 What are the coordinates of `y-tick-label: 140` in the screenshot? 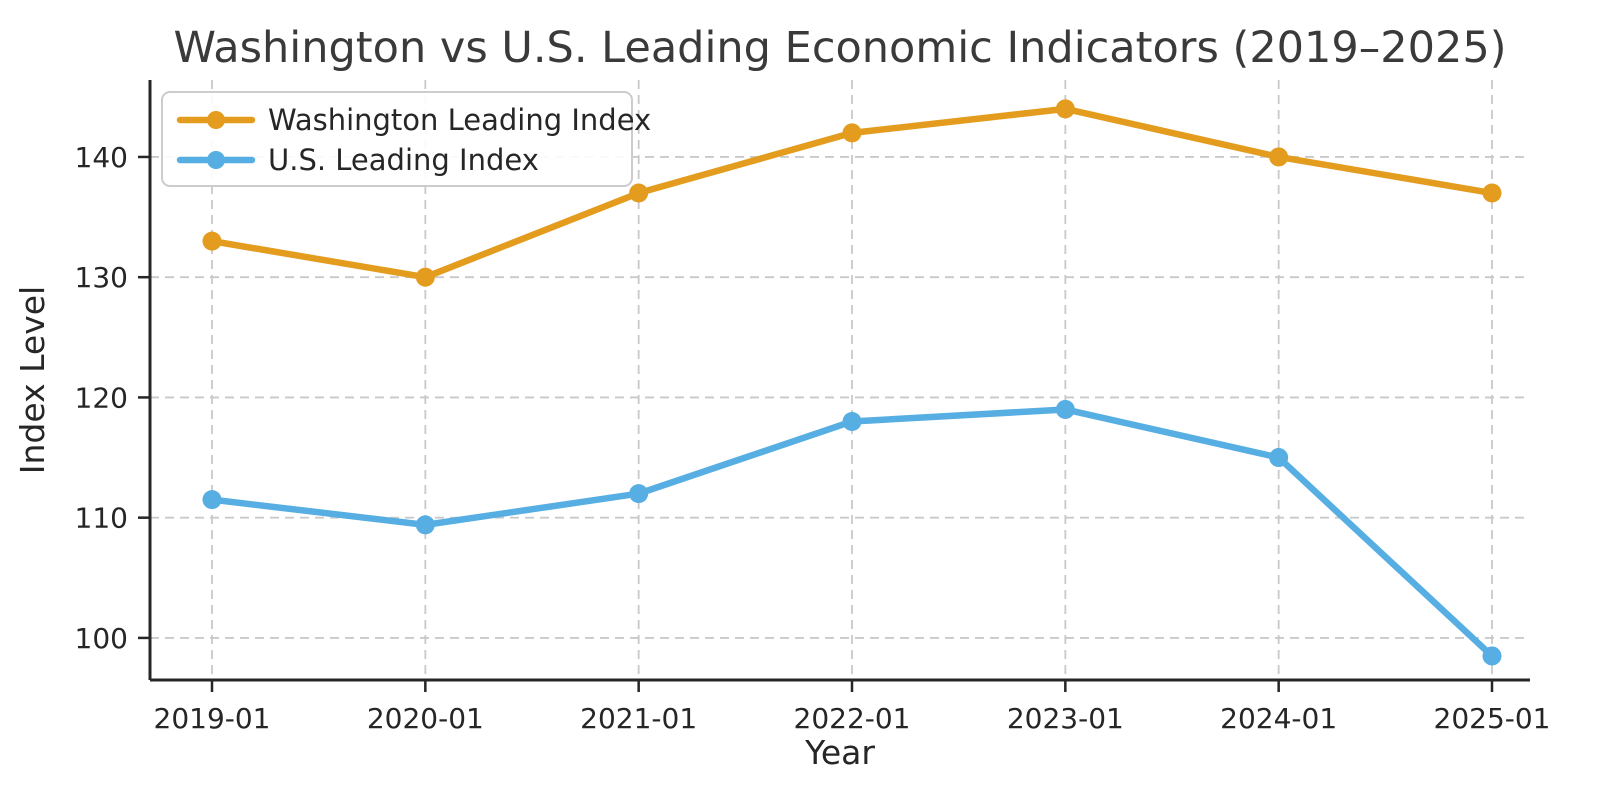 It's located at (101, 157).